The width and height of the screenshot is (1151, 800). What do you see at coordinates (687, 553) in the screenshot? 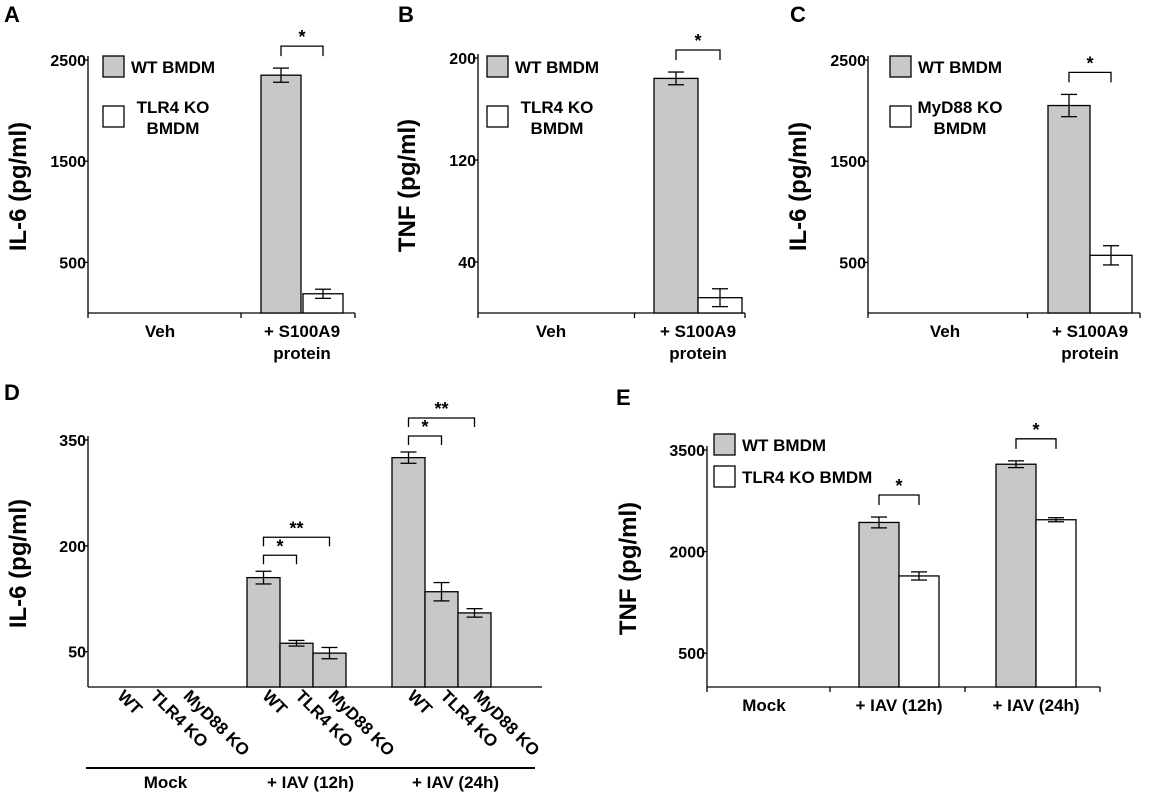
I see `y-tick-label: 2000` at bounding box center [687, 553].